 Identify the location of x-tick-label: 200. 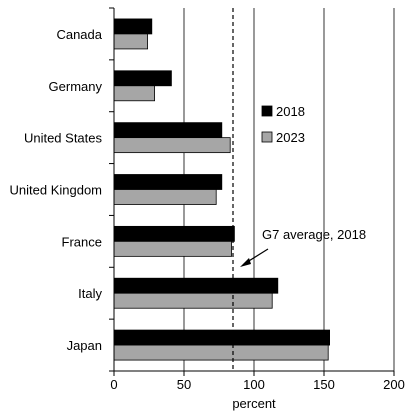
(394, 384).